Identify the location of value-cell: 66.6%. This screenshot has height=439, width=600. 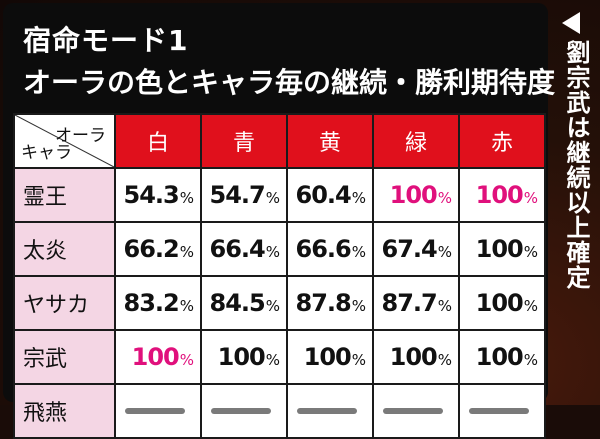
(330, 249).